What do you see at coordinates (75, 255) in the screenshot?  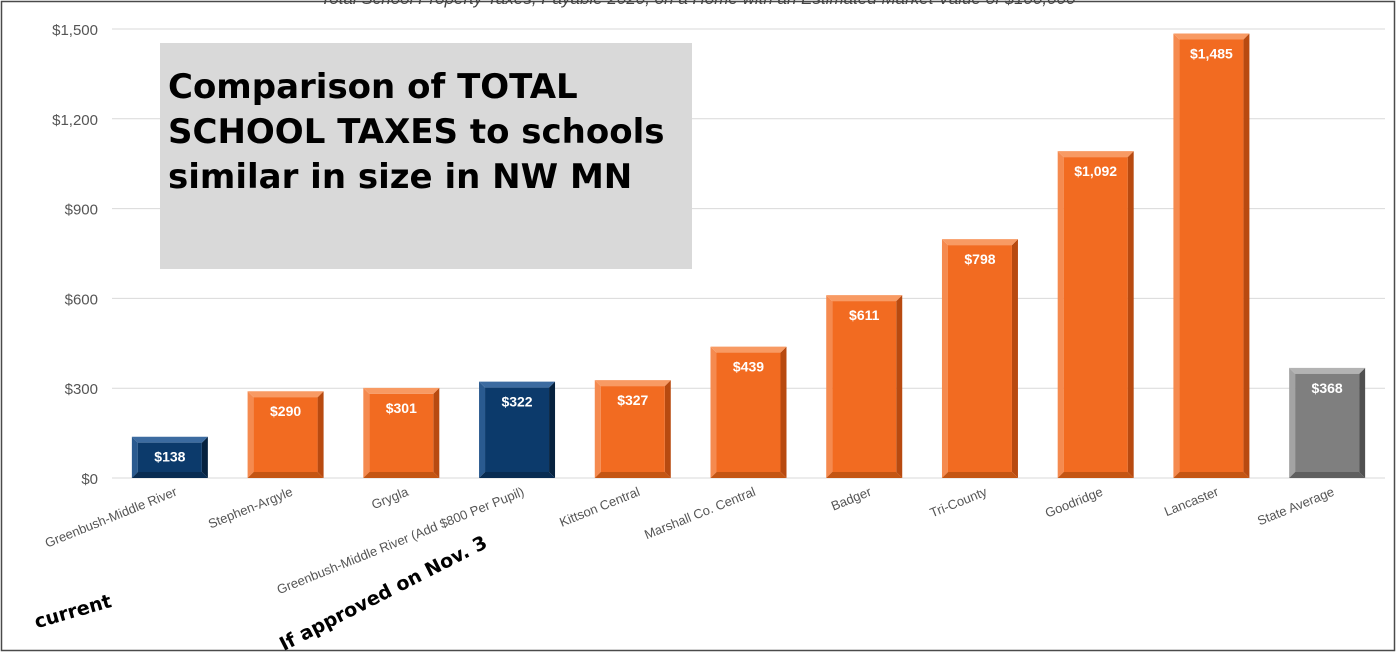 I see `y-axis-ticks: $0 $300 $600 $900 $1,200 $1,500` at bounding box center [75, 255].